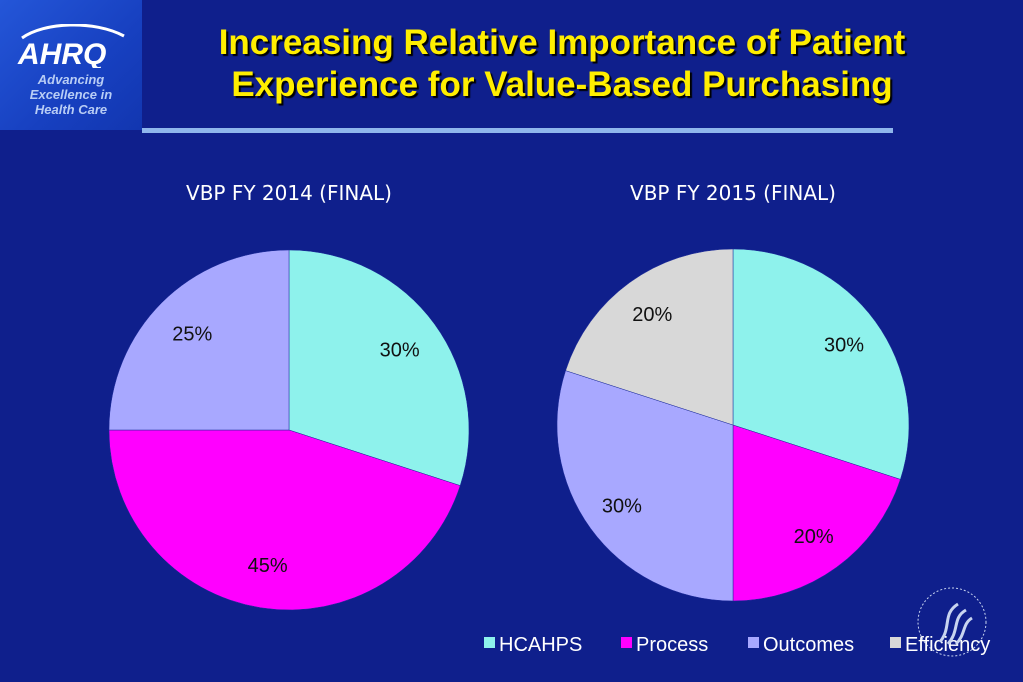 The height and width of the screenshot is (682, 1023). Describe the element at coordinates (61, 53) in the screenshot. I see `logo-wordmark: AHRQ` at that location.